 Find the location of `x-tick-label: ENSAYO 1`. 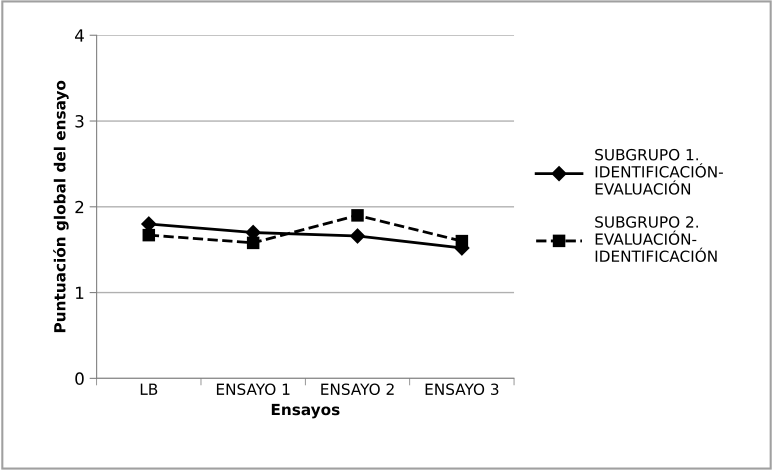

x-tick-label: ENSAYO 1 is located at coordinates (253, 389).